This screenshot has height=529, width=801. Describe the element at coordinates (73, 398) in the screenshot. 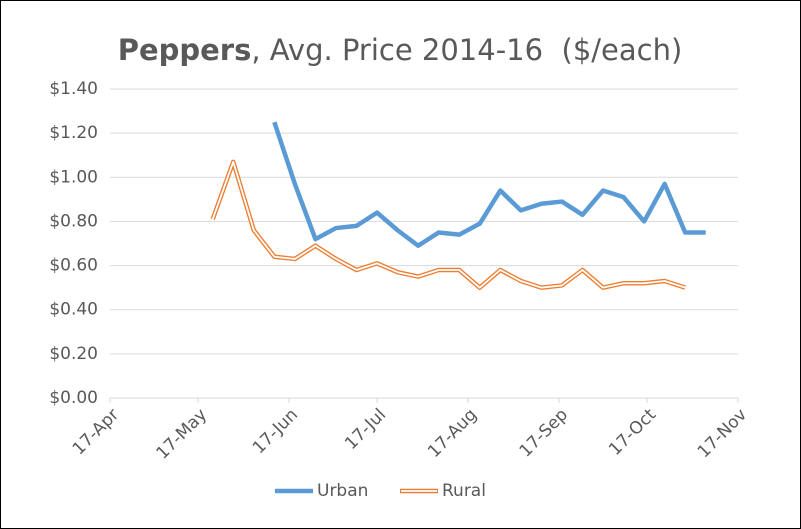

I see `y-tick-label: $0.00` at that location.